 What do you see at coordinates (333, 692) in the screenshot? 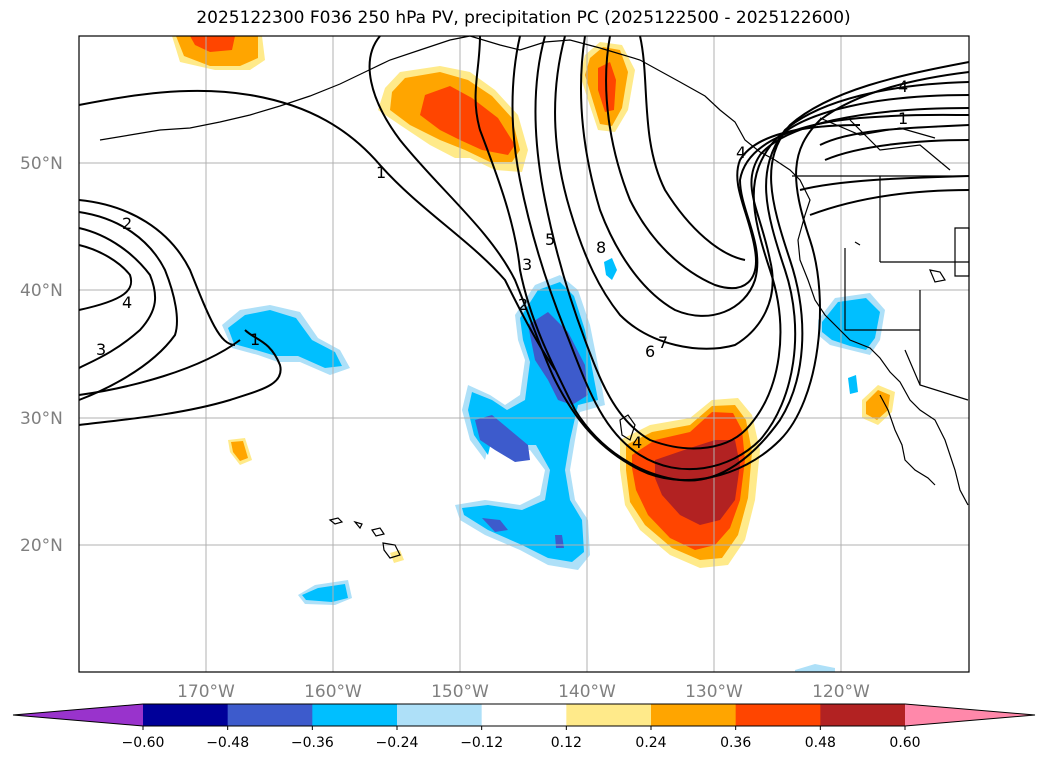
I see `lon-label: 160°W` at bounding box center [333, 692].